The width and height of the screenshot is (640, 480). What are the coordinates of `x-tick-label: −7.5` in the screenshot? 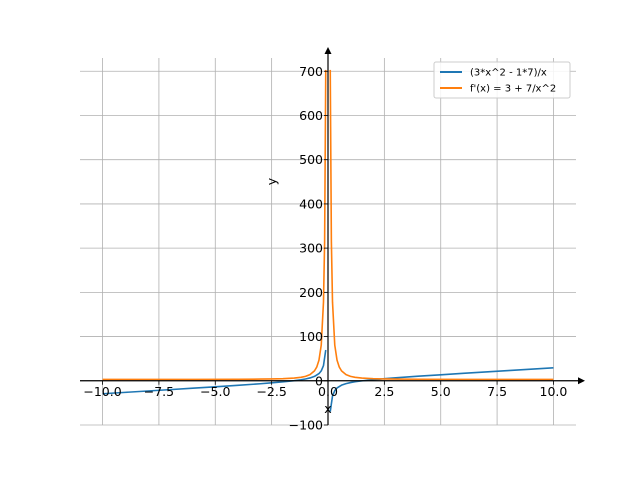 It's located at (159, 391).